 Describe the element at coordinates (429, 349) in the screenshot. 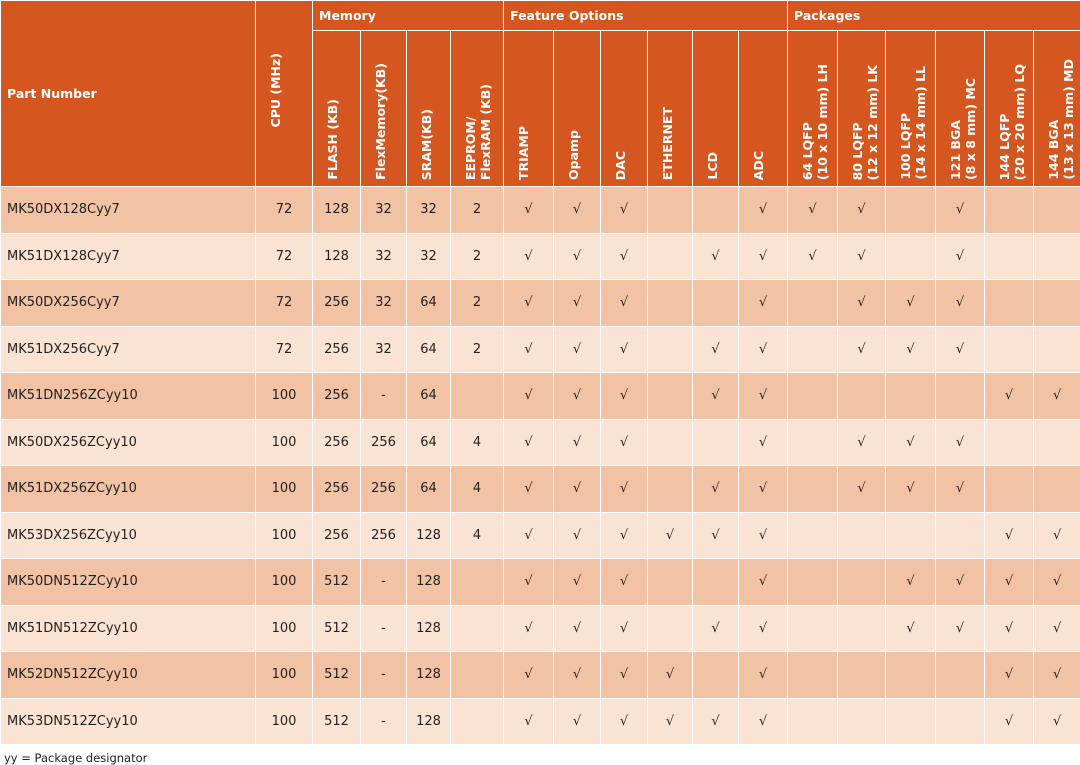

I see `cell: 64` at that location.